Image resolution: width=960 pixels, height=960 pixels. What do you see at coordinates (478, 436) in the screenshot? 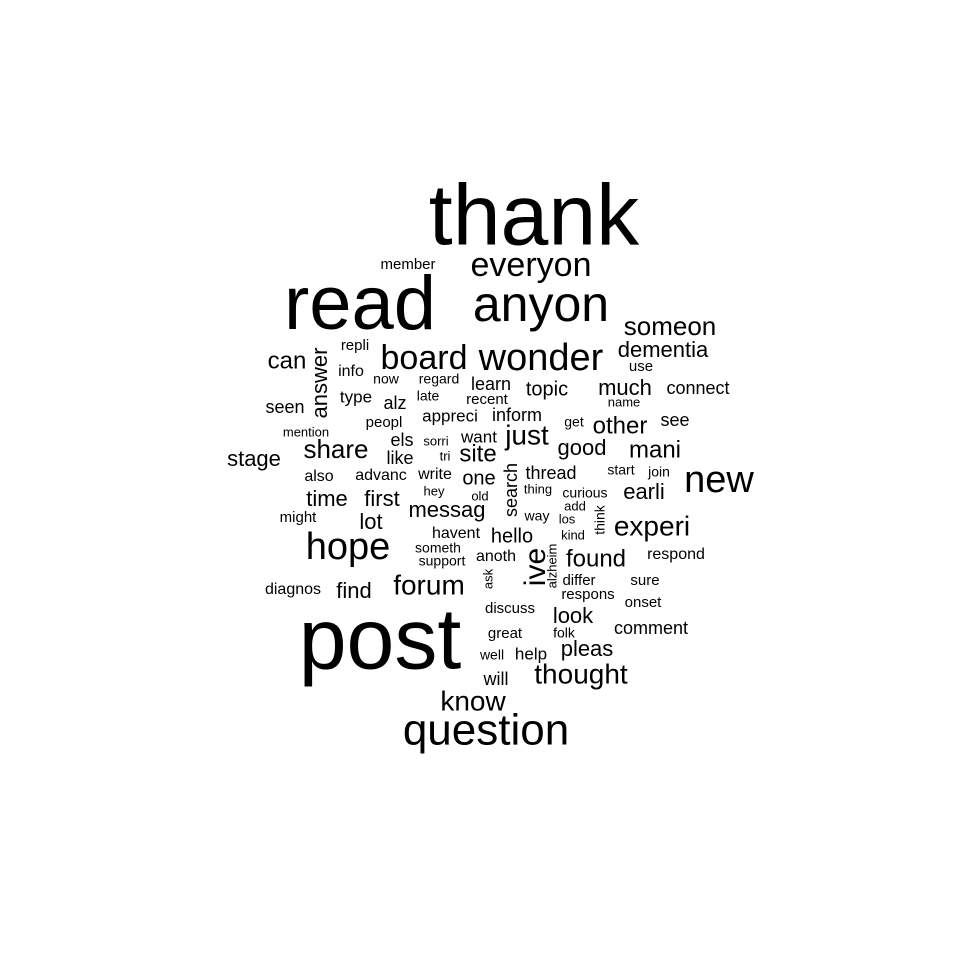
I see `word-want: want` at bounding box center [478, 436].